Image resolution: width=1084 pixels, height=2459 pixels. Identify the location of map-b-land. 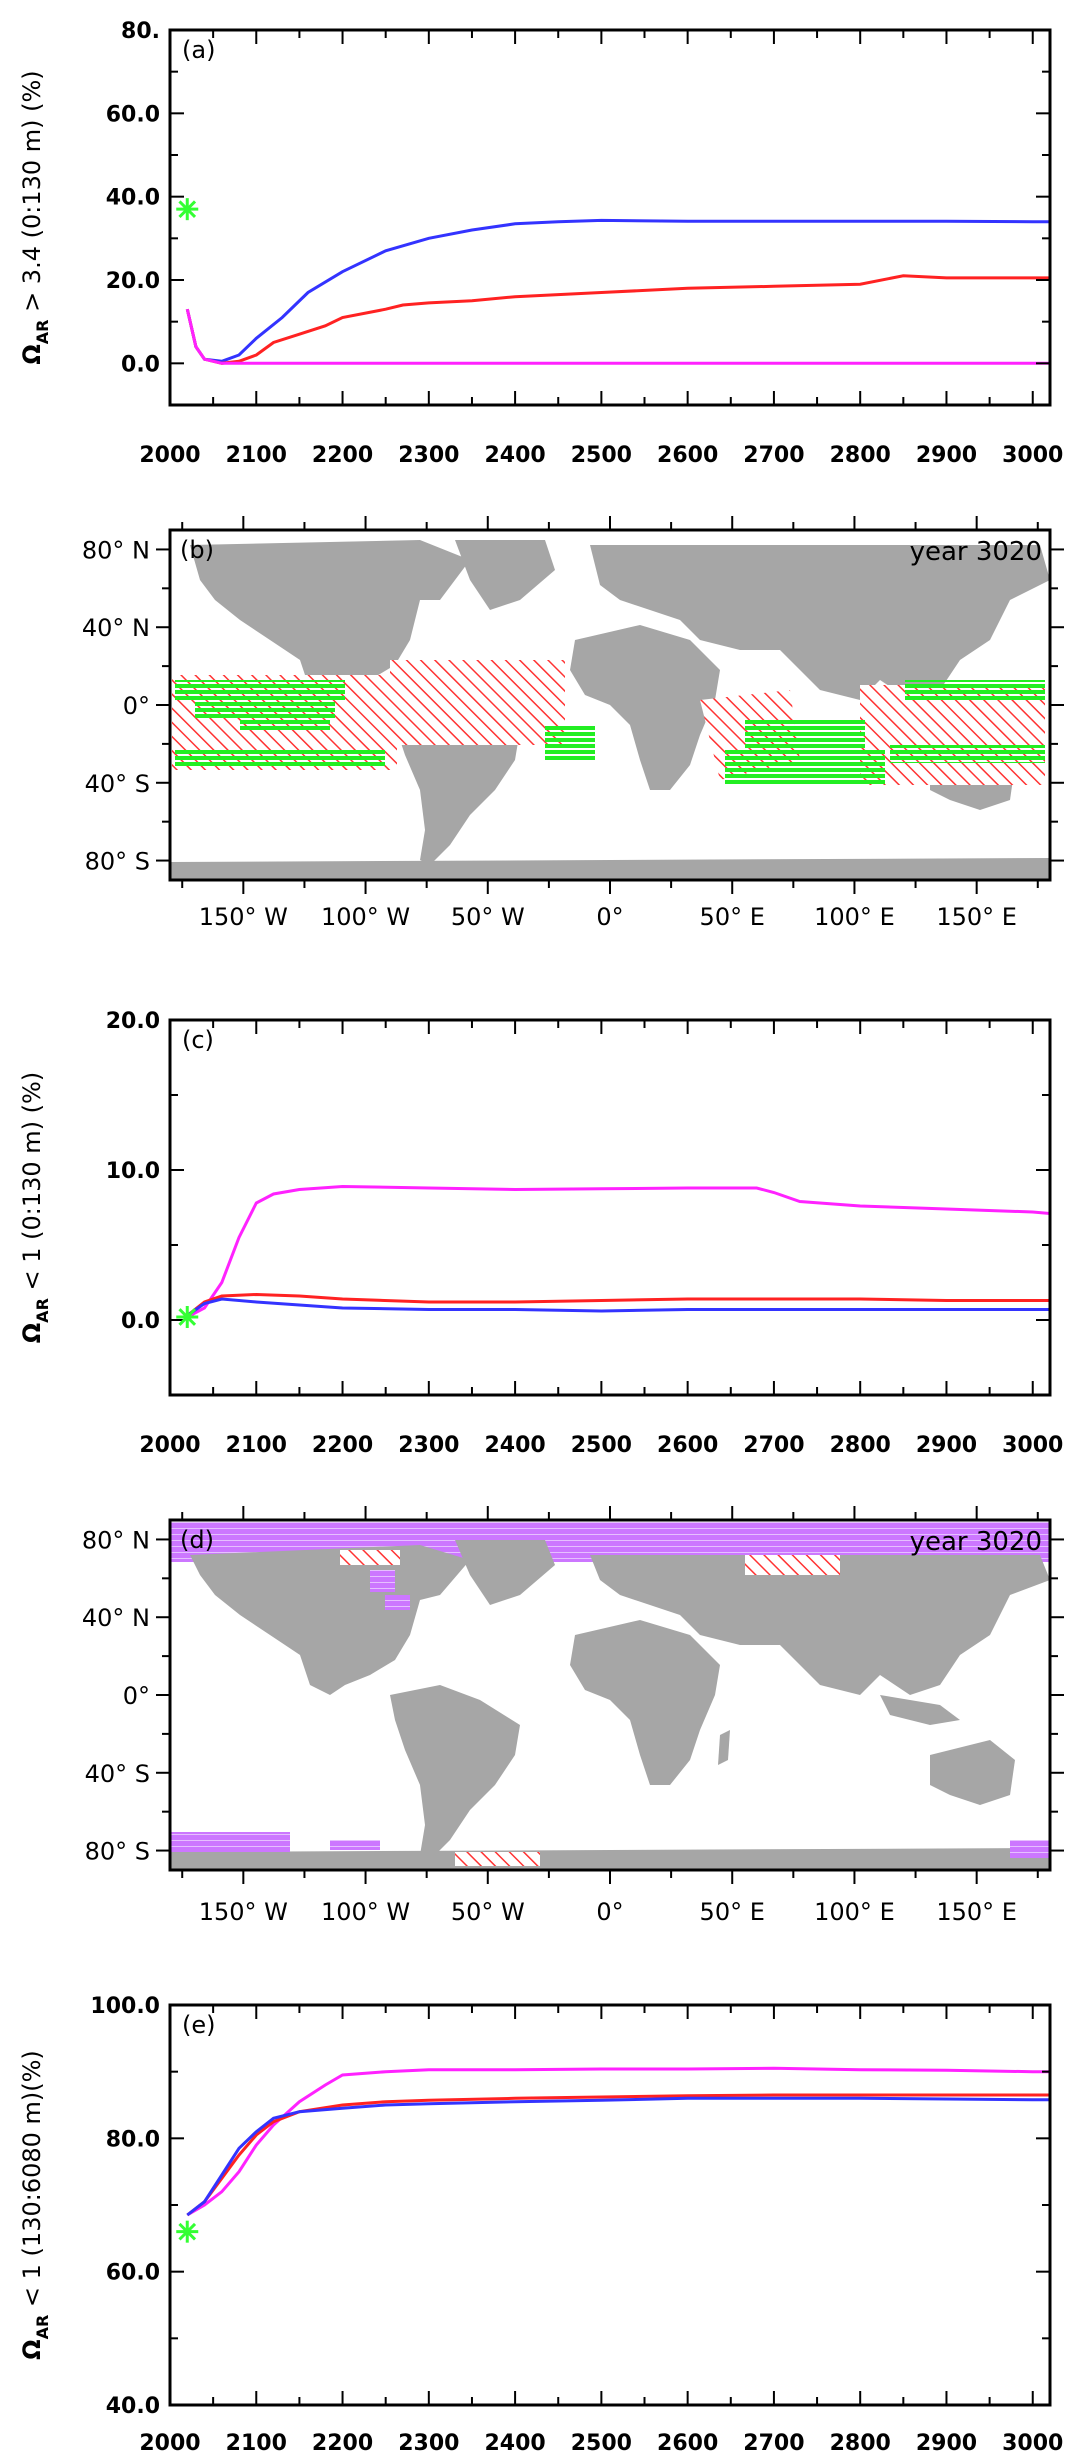
(610, 710).